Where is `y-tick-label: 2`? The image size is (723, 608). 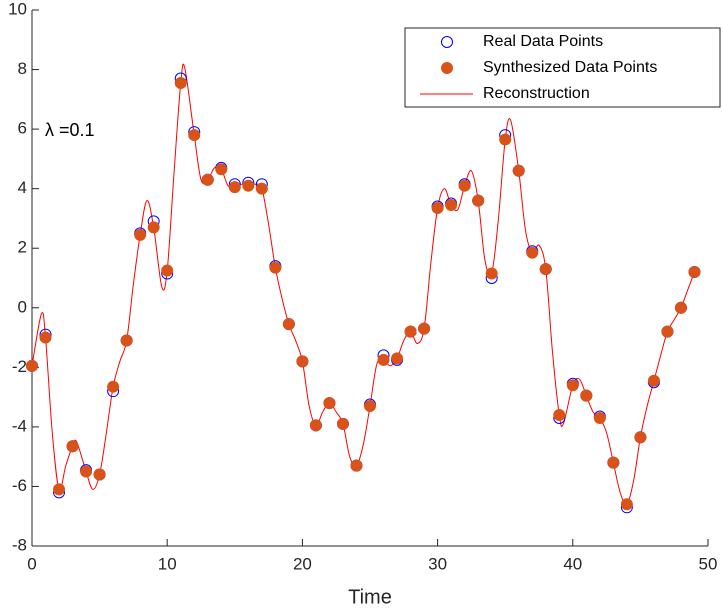
y-tick-label: 2 is located at coordinates (22, 247).